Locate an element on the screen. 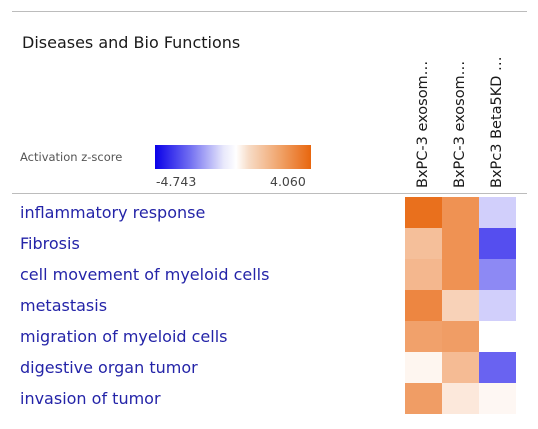 The image size is (538, 429). chart-title: Diseases and Bio Functions is located at coordinates (131, 42).